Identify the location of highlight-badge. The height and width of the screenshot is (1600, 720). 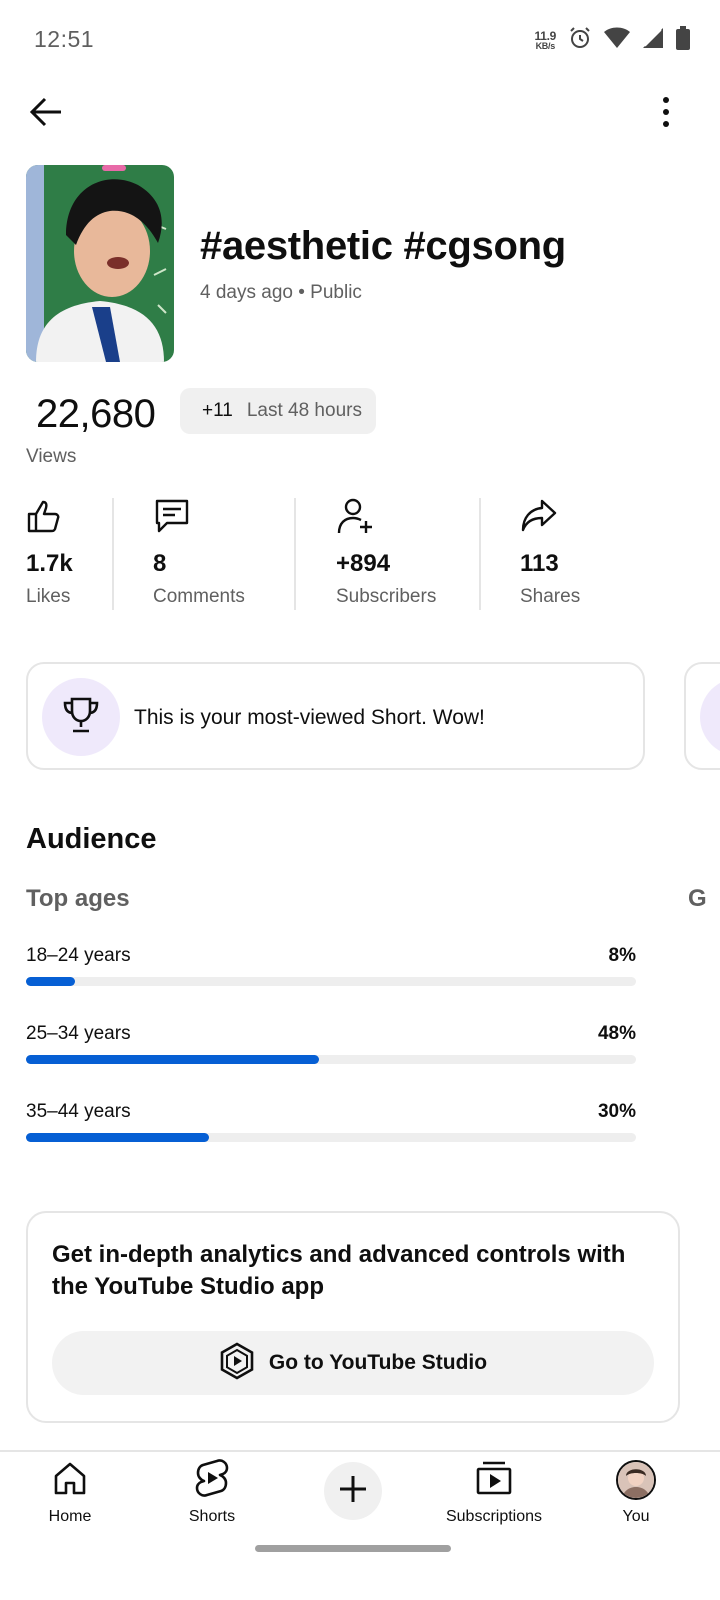
(710, 717).